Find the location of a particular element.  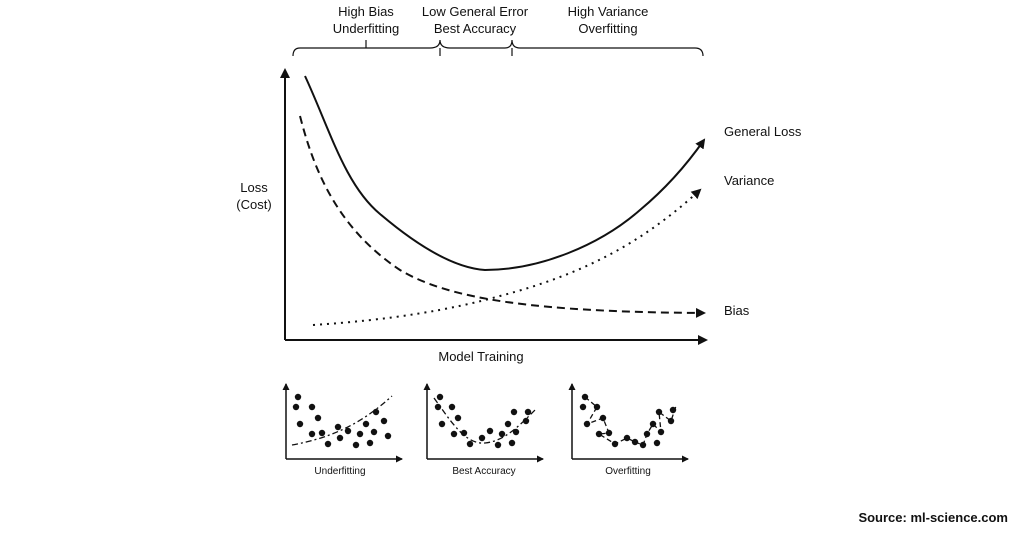

thumbnail-underfitting: Underfitting is located at coordinates (342, 430).